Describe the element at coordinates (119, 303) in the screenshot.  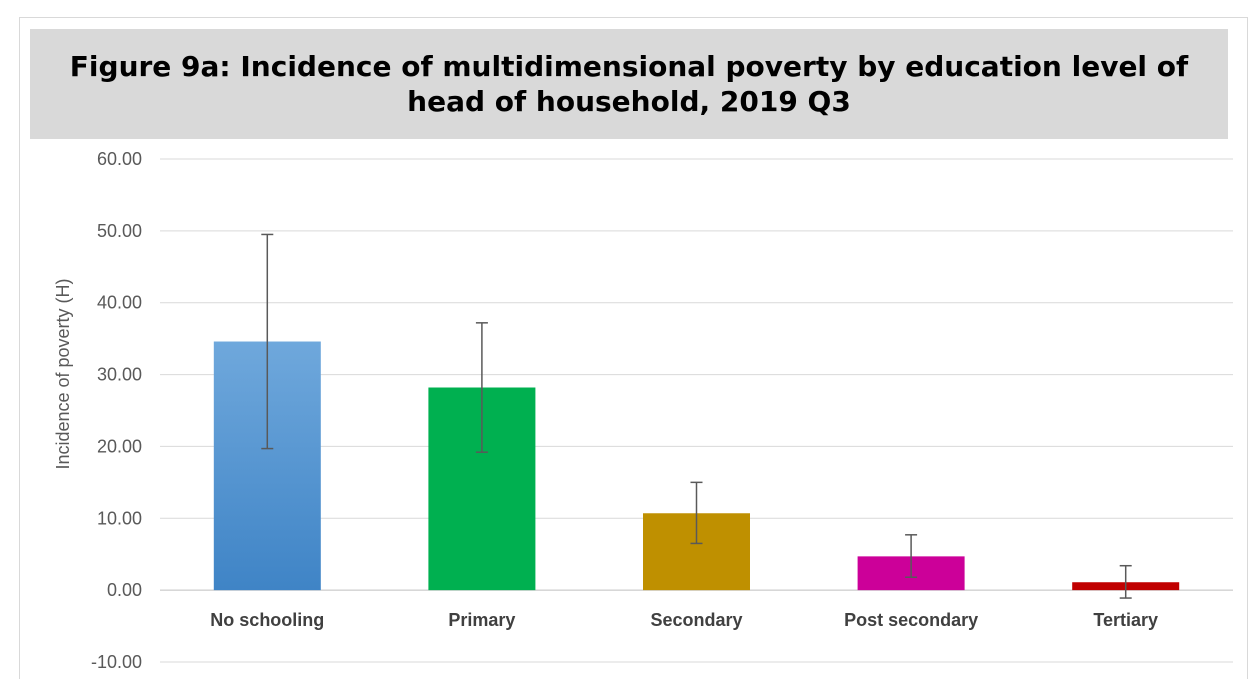
I see `y-tick-label: 40.00` at that location.